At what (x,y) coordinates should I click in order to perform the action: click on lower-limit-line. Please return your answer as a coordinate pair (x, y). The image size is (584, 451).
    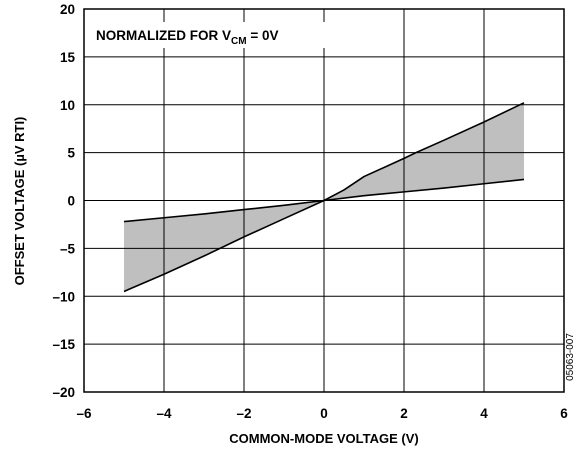
    Looking at the image, I should click on (324, 200).